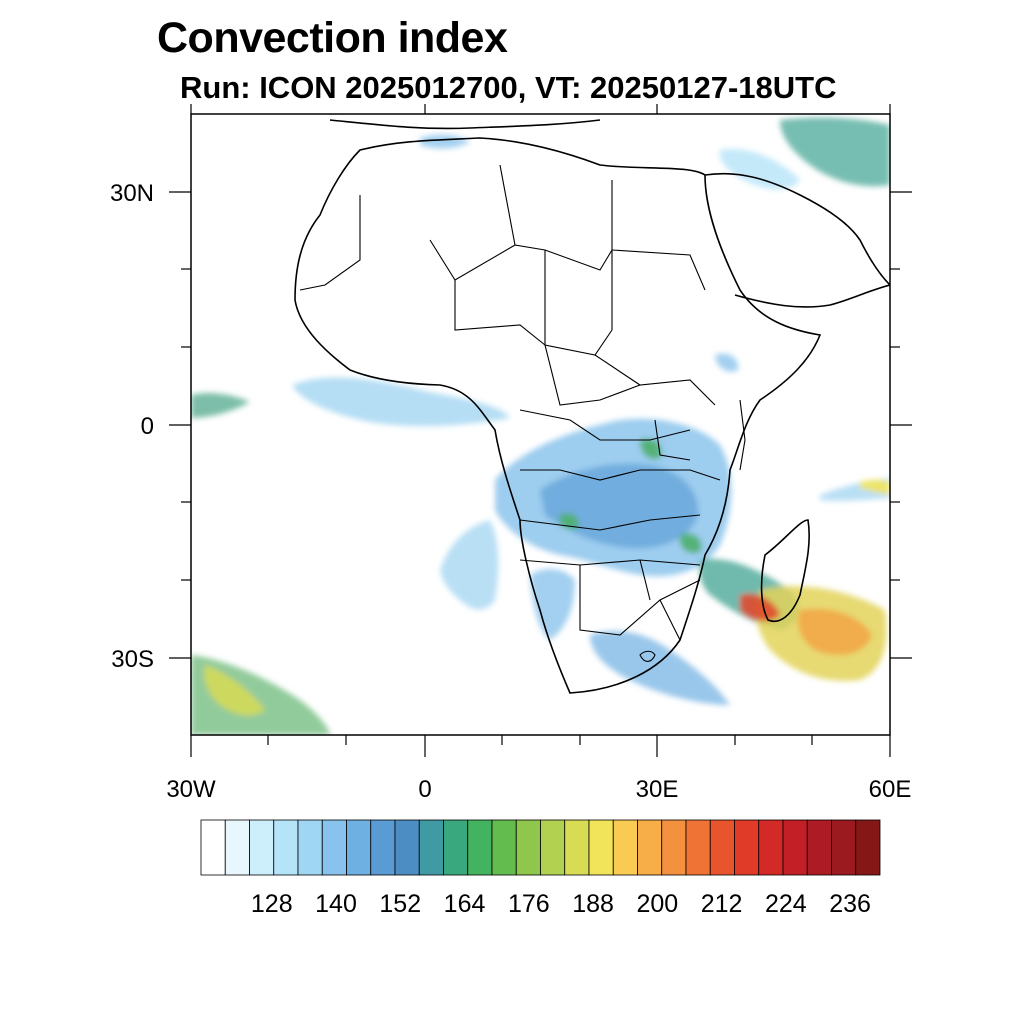 Image resolution: width=1024 pixels, height=1024 pixels. What do you see at coordinates (465, 904) in the screenshot?
I see `colorbar-label: 164` at bounding box center [465, 904].